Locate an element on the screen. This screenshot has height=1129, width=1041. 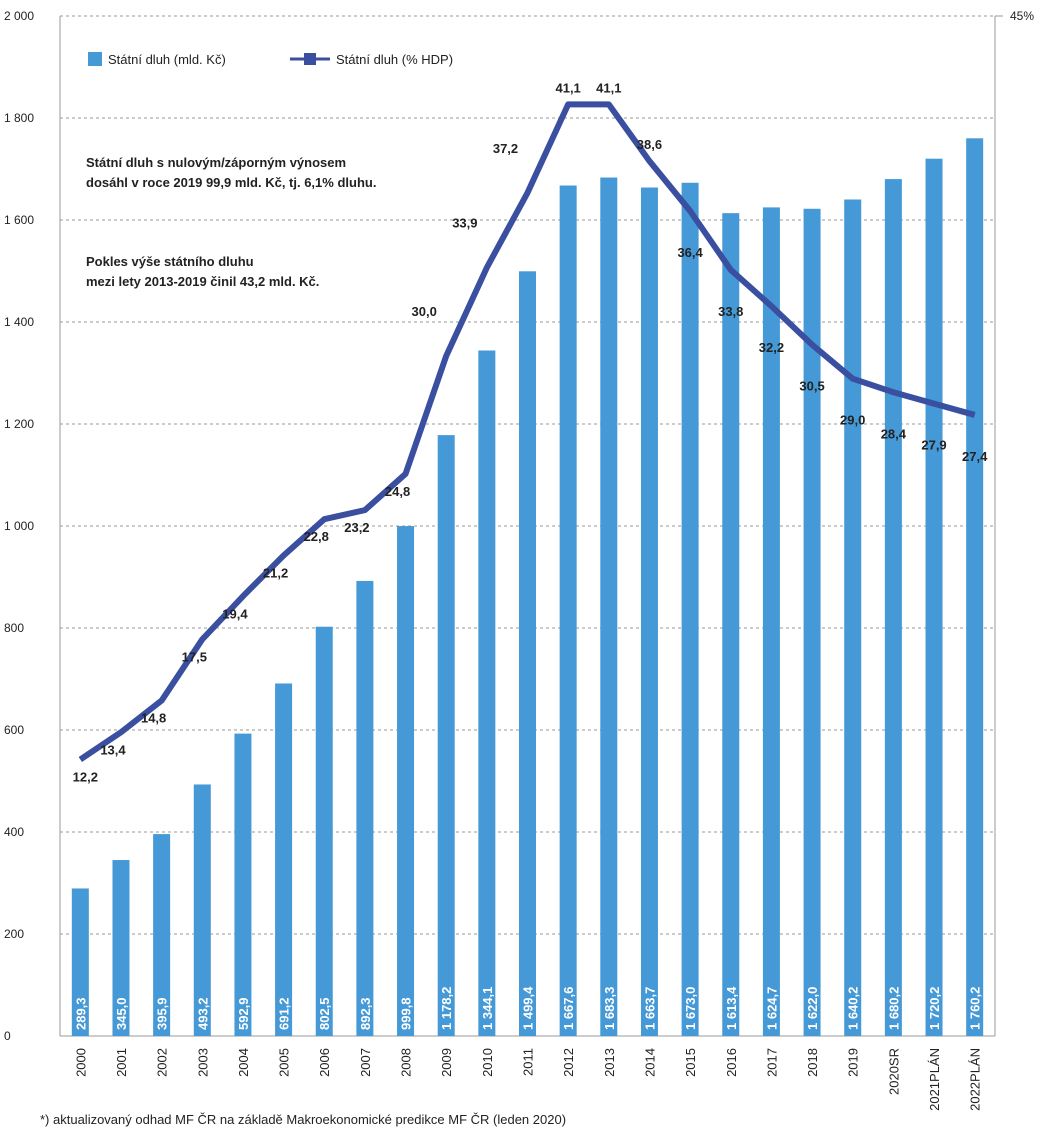
y-tick-label: 200 is located at coordinates (14, 934).